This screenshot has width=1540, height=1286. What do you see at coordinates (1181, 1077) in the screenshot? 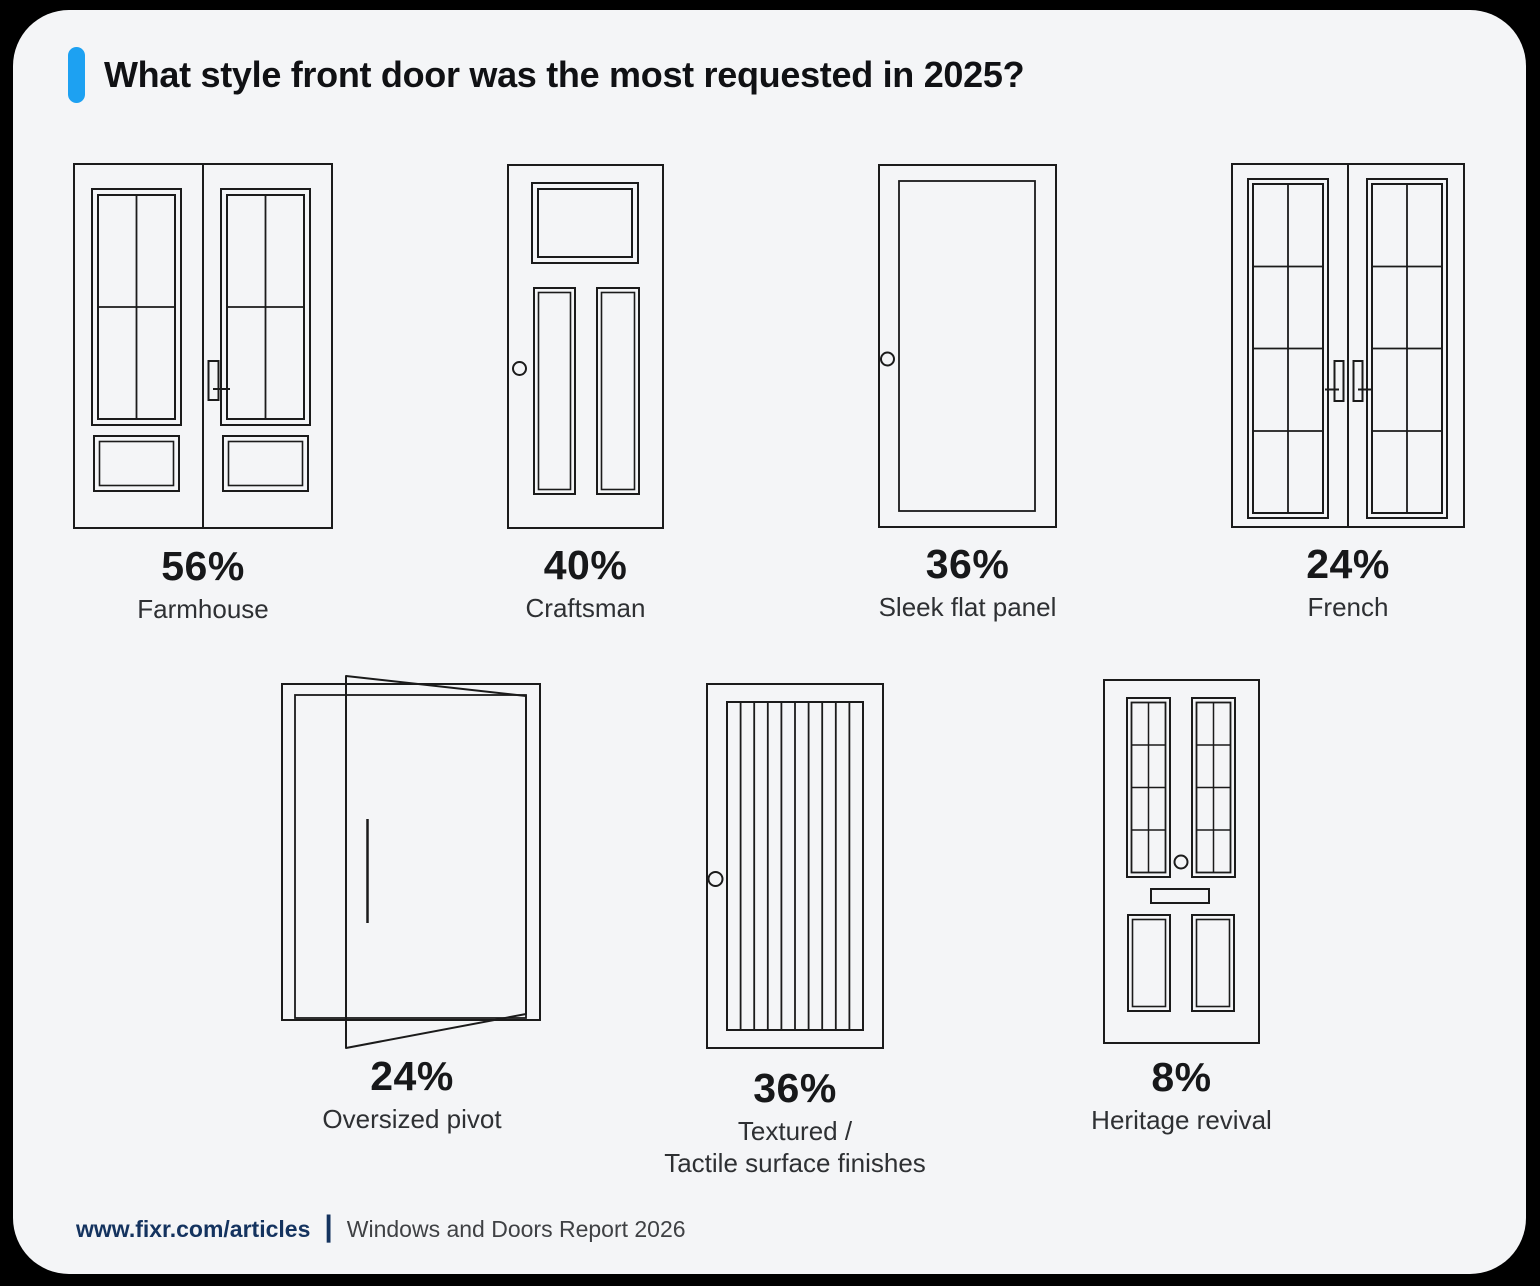
I see `percent-value: 8%` at bounding box center [1181, 1077].